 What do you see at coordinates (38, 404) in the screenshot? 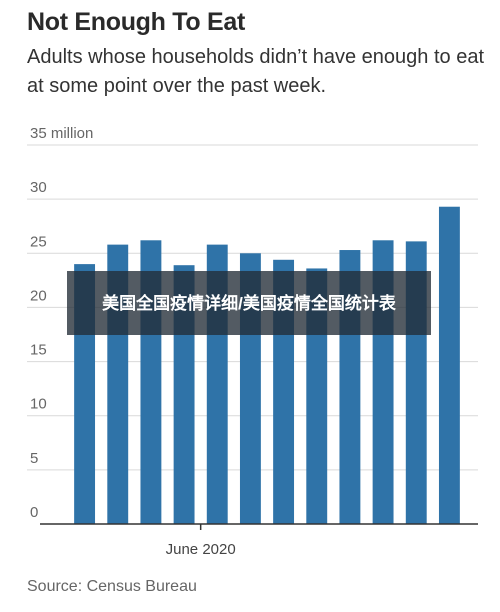
I see `y-tick-label: 10` at bounding box center [38, 404].